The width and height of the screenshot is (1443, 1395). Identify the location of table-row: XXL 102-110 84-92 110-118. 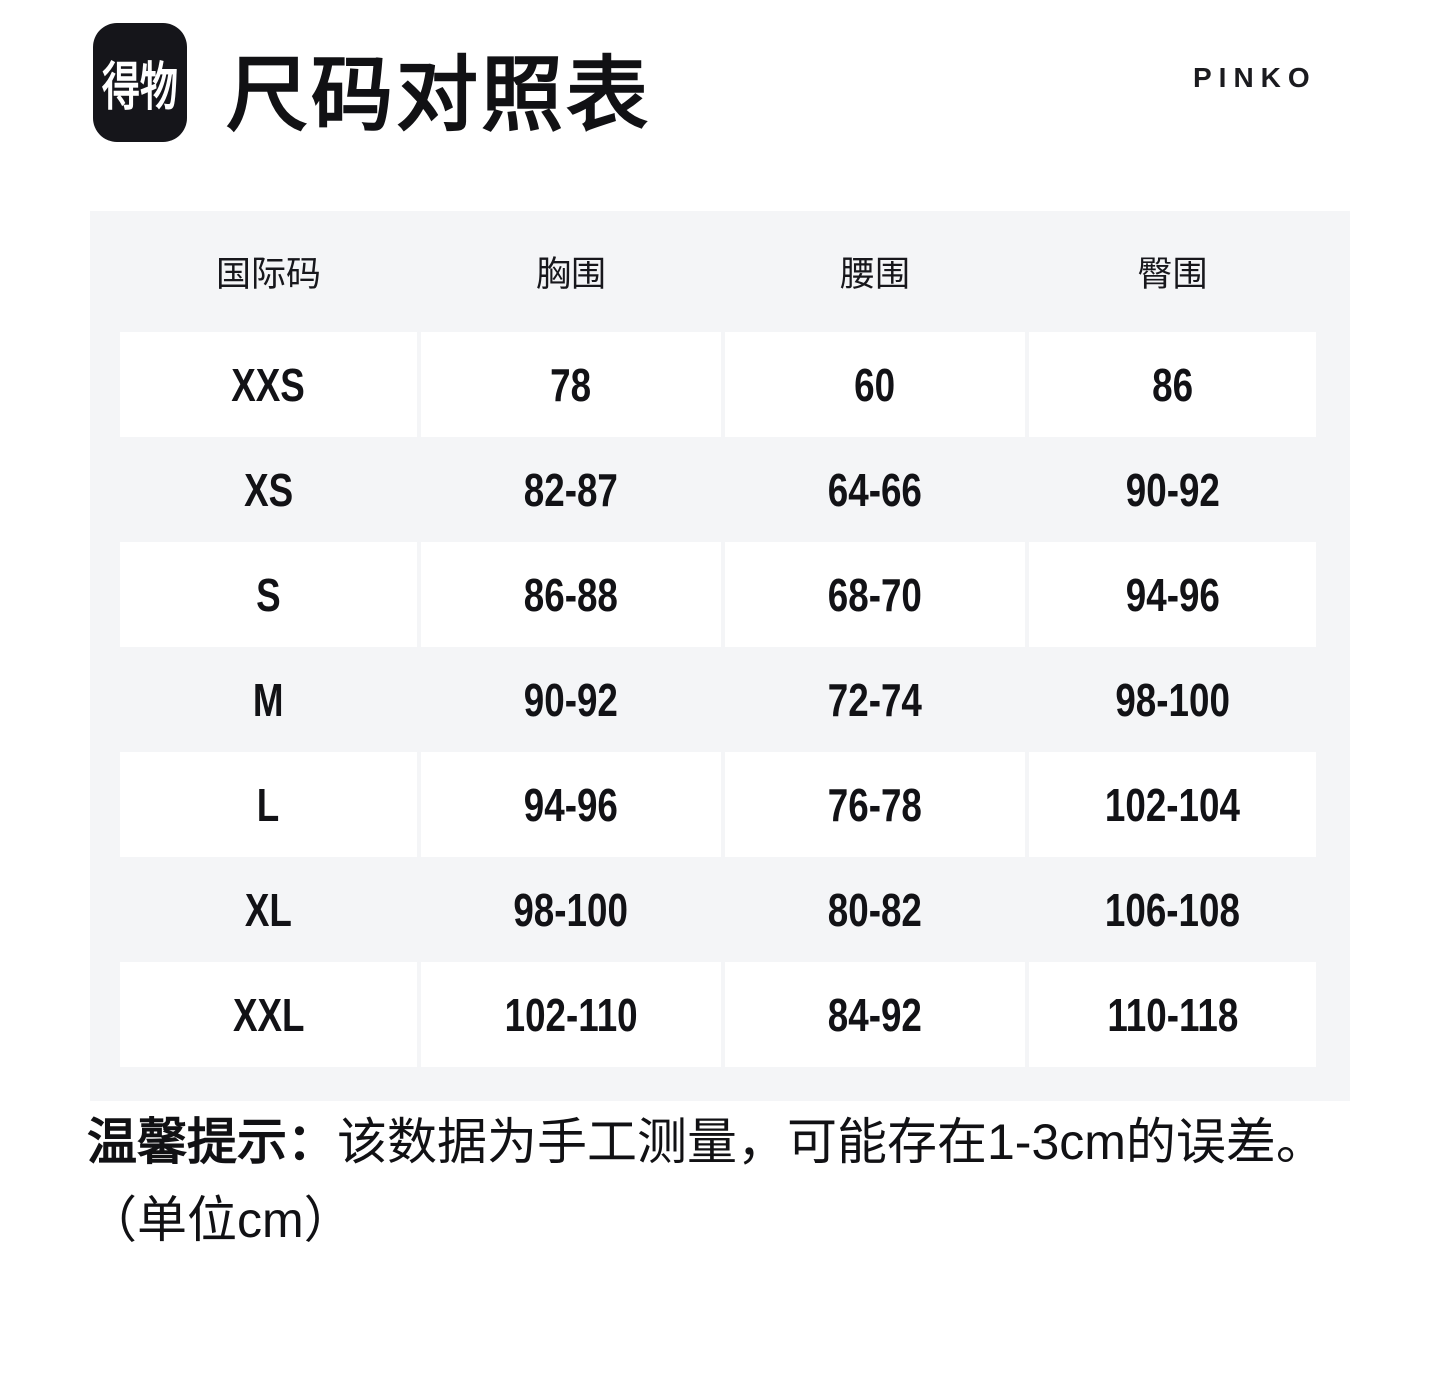
(718, 1014).